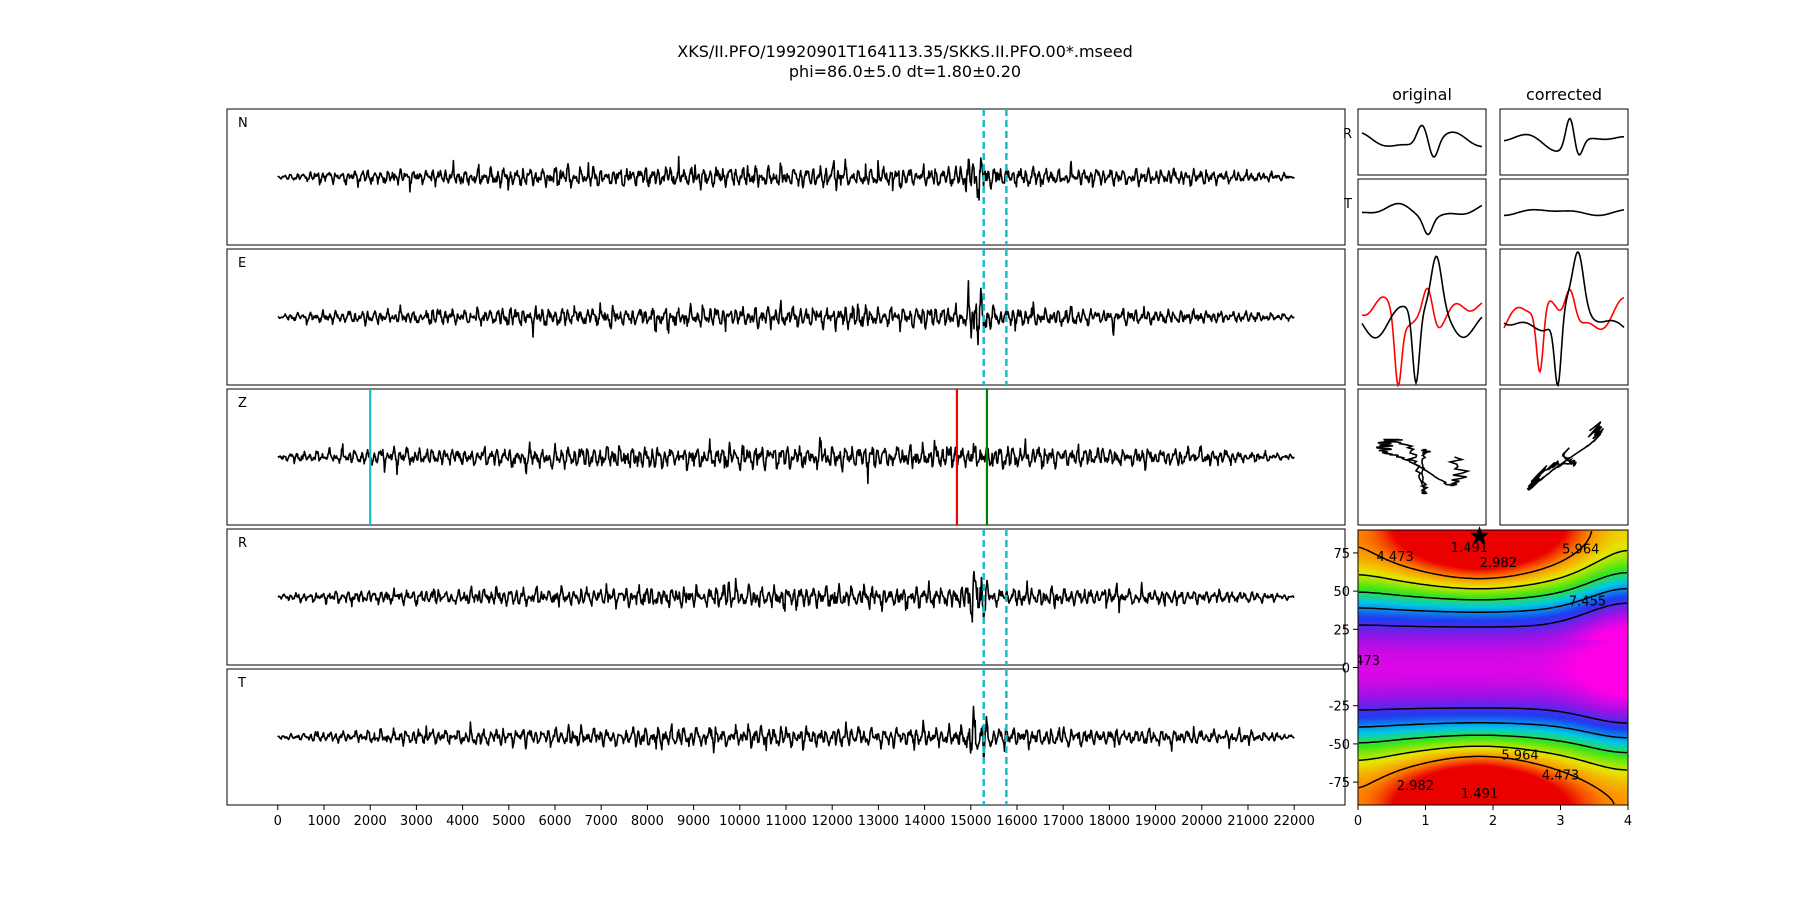  What do you see at coordinates (878, 821) in the screenshot?
I see `x-tick-label: 13000` at bounding box center [878, 821].